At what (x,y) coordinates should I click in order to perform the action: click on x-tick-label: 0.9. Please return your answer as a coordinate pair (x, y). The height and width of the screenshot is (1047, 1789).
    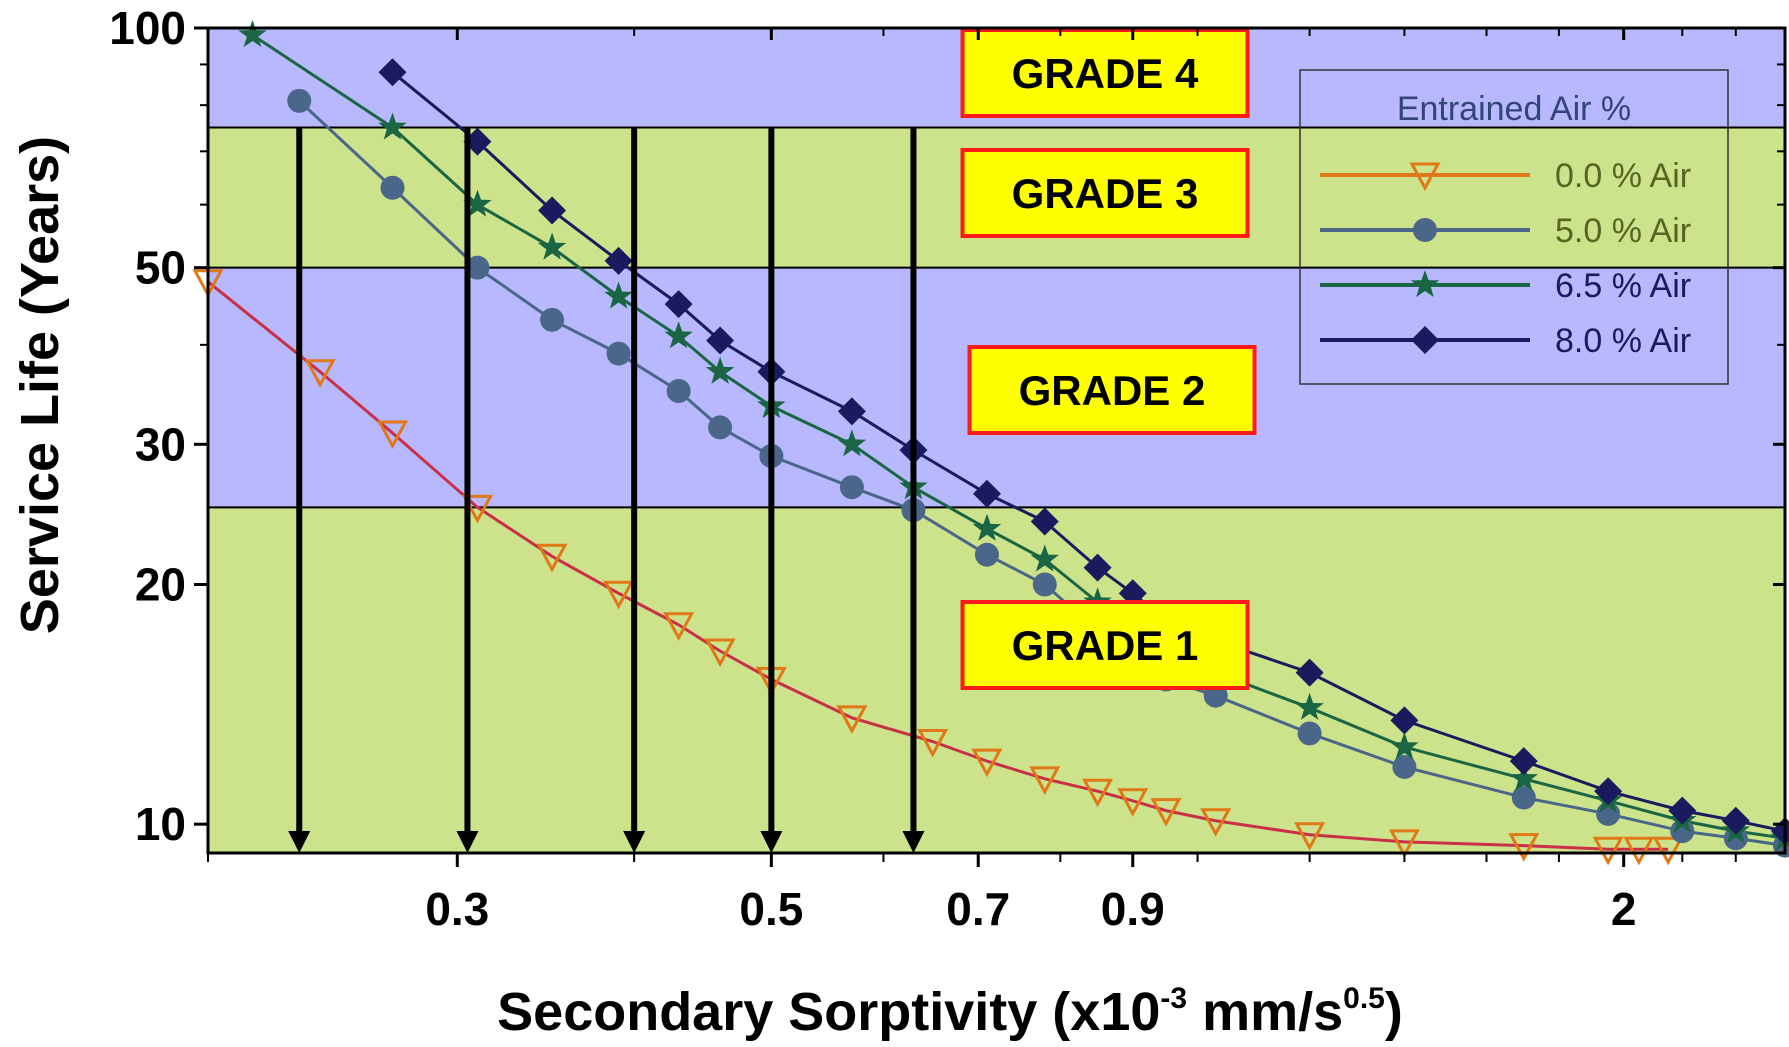
    Looking at the image, I should click on (1133, 909).